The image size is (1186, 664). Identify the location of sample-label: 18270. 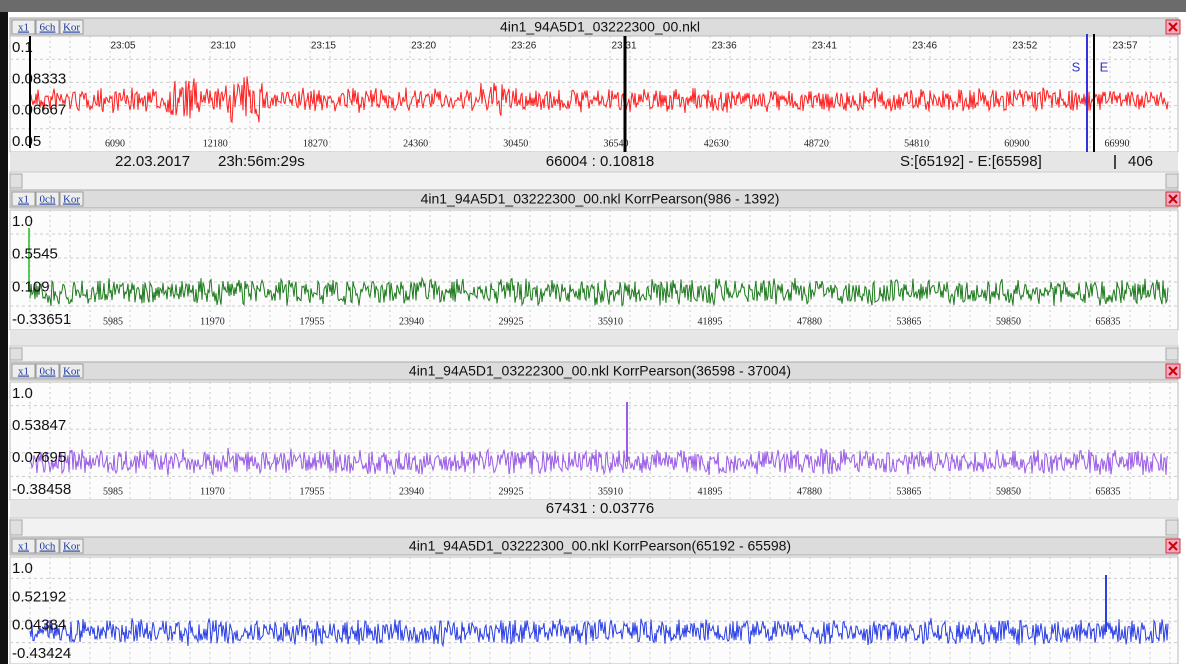
(315, 143).